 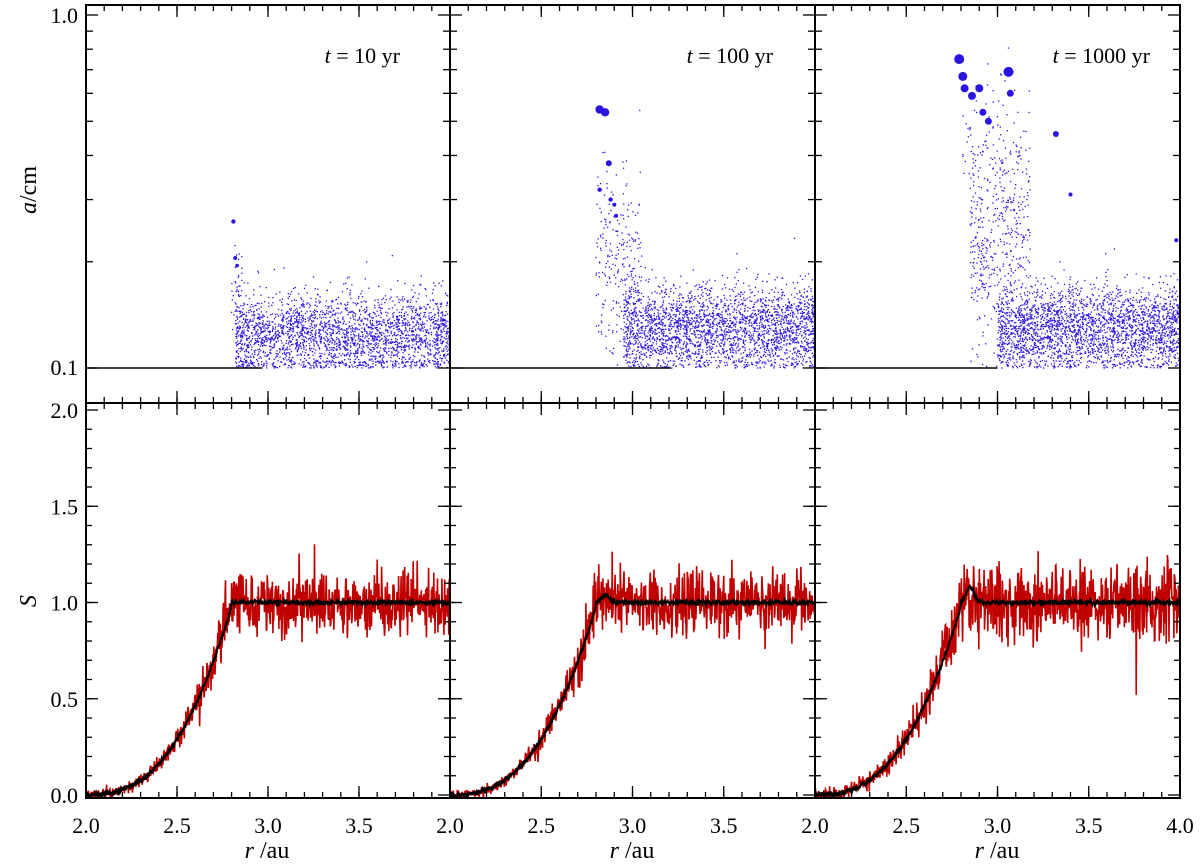 What do you see at coordinates (86, 825) in the screenshot?
I see `x-tick-label-1-1: 2.0` at bounding box center [86, 825].